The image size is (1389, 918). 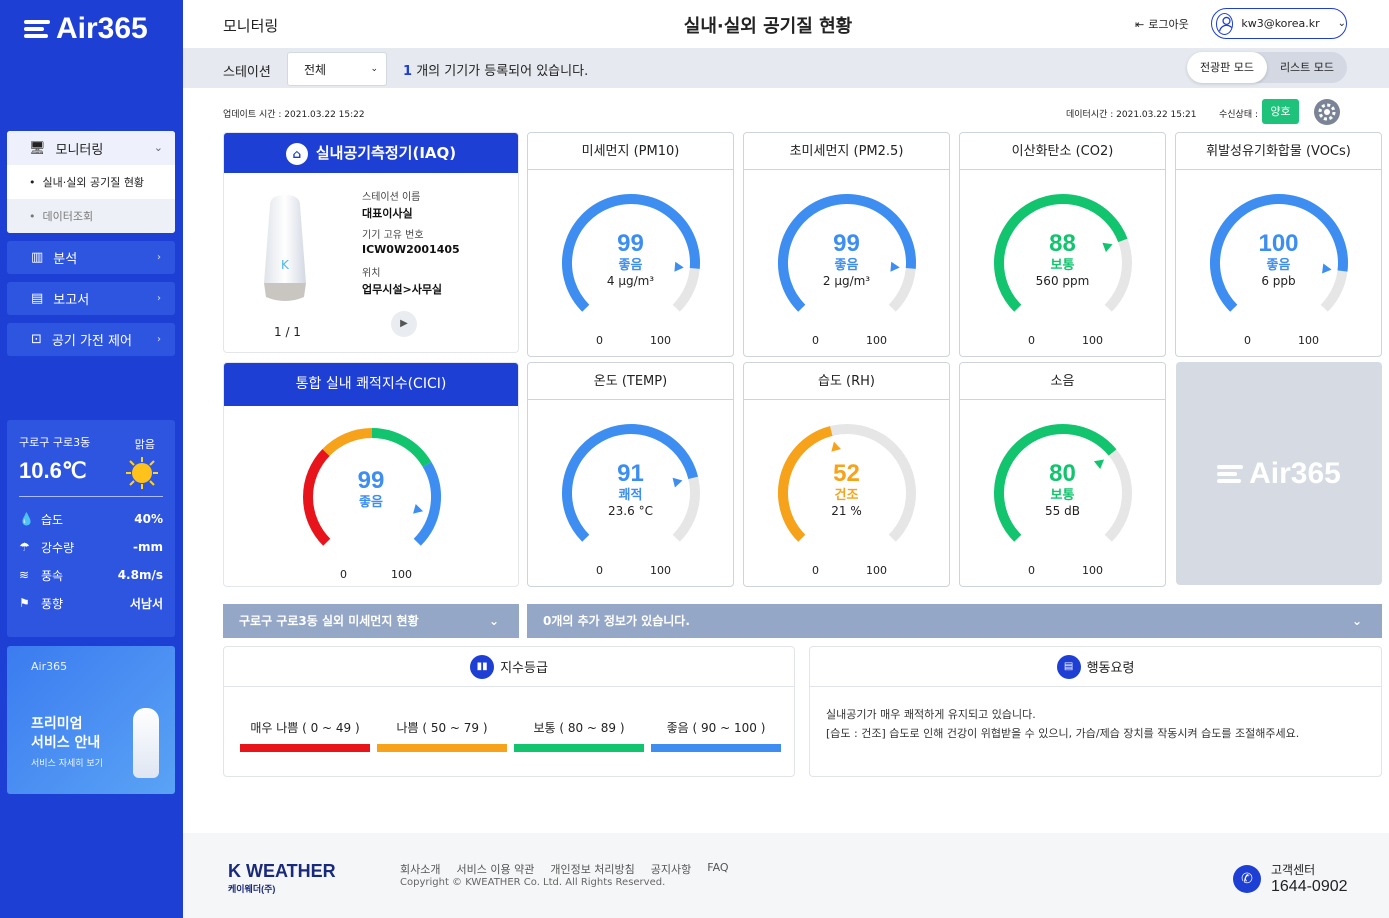 What do you see at coordinates (37, 257) in the screenshot?
I see `chart-icon: ▥` at bounding box center [37, 257].